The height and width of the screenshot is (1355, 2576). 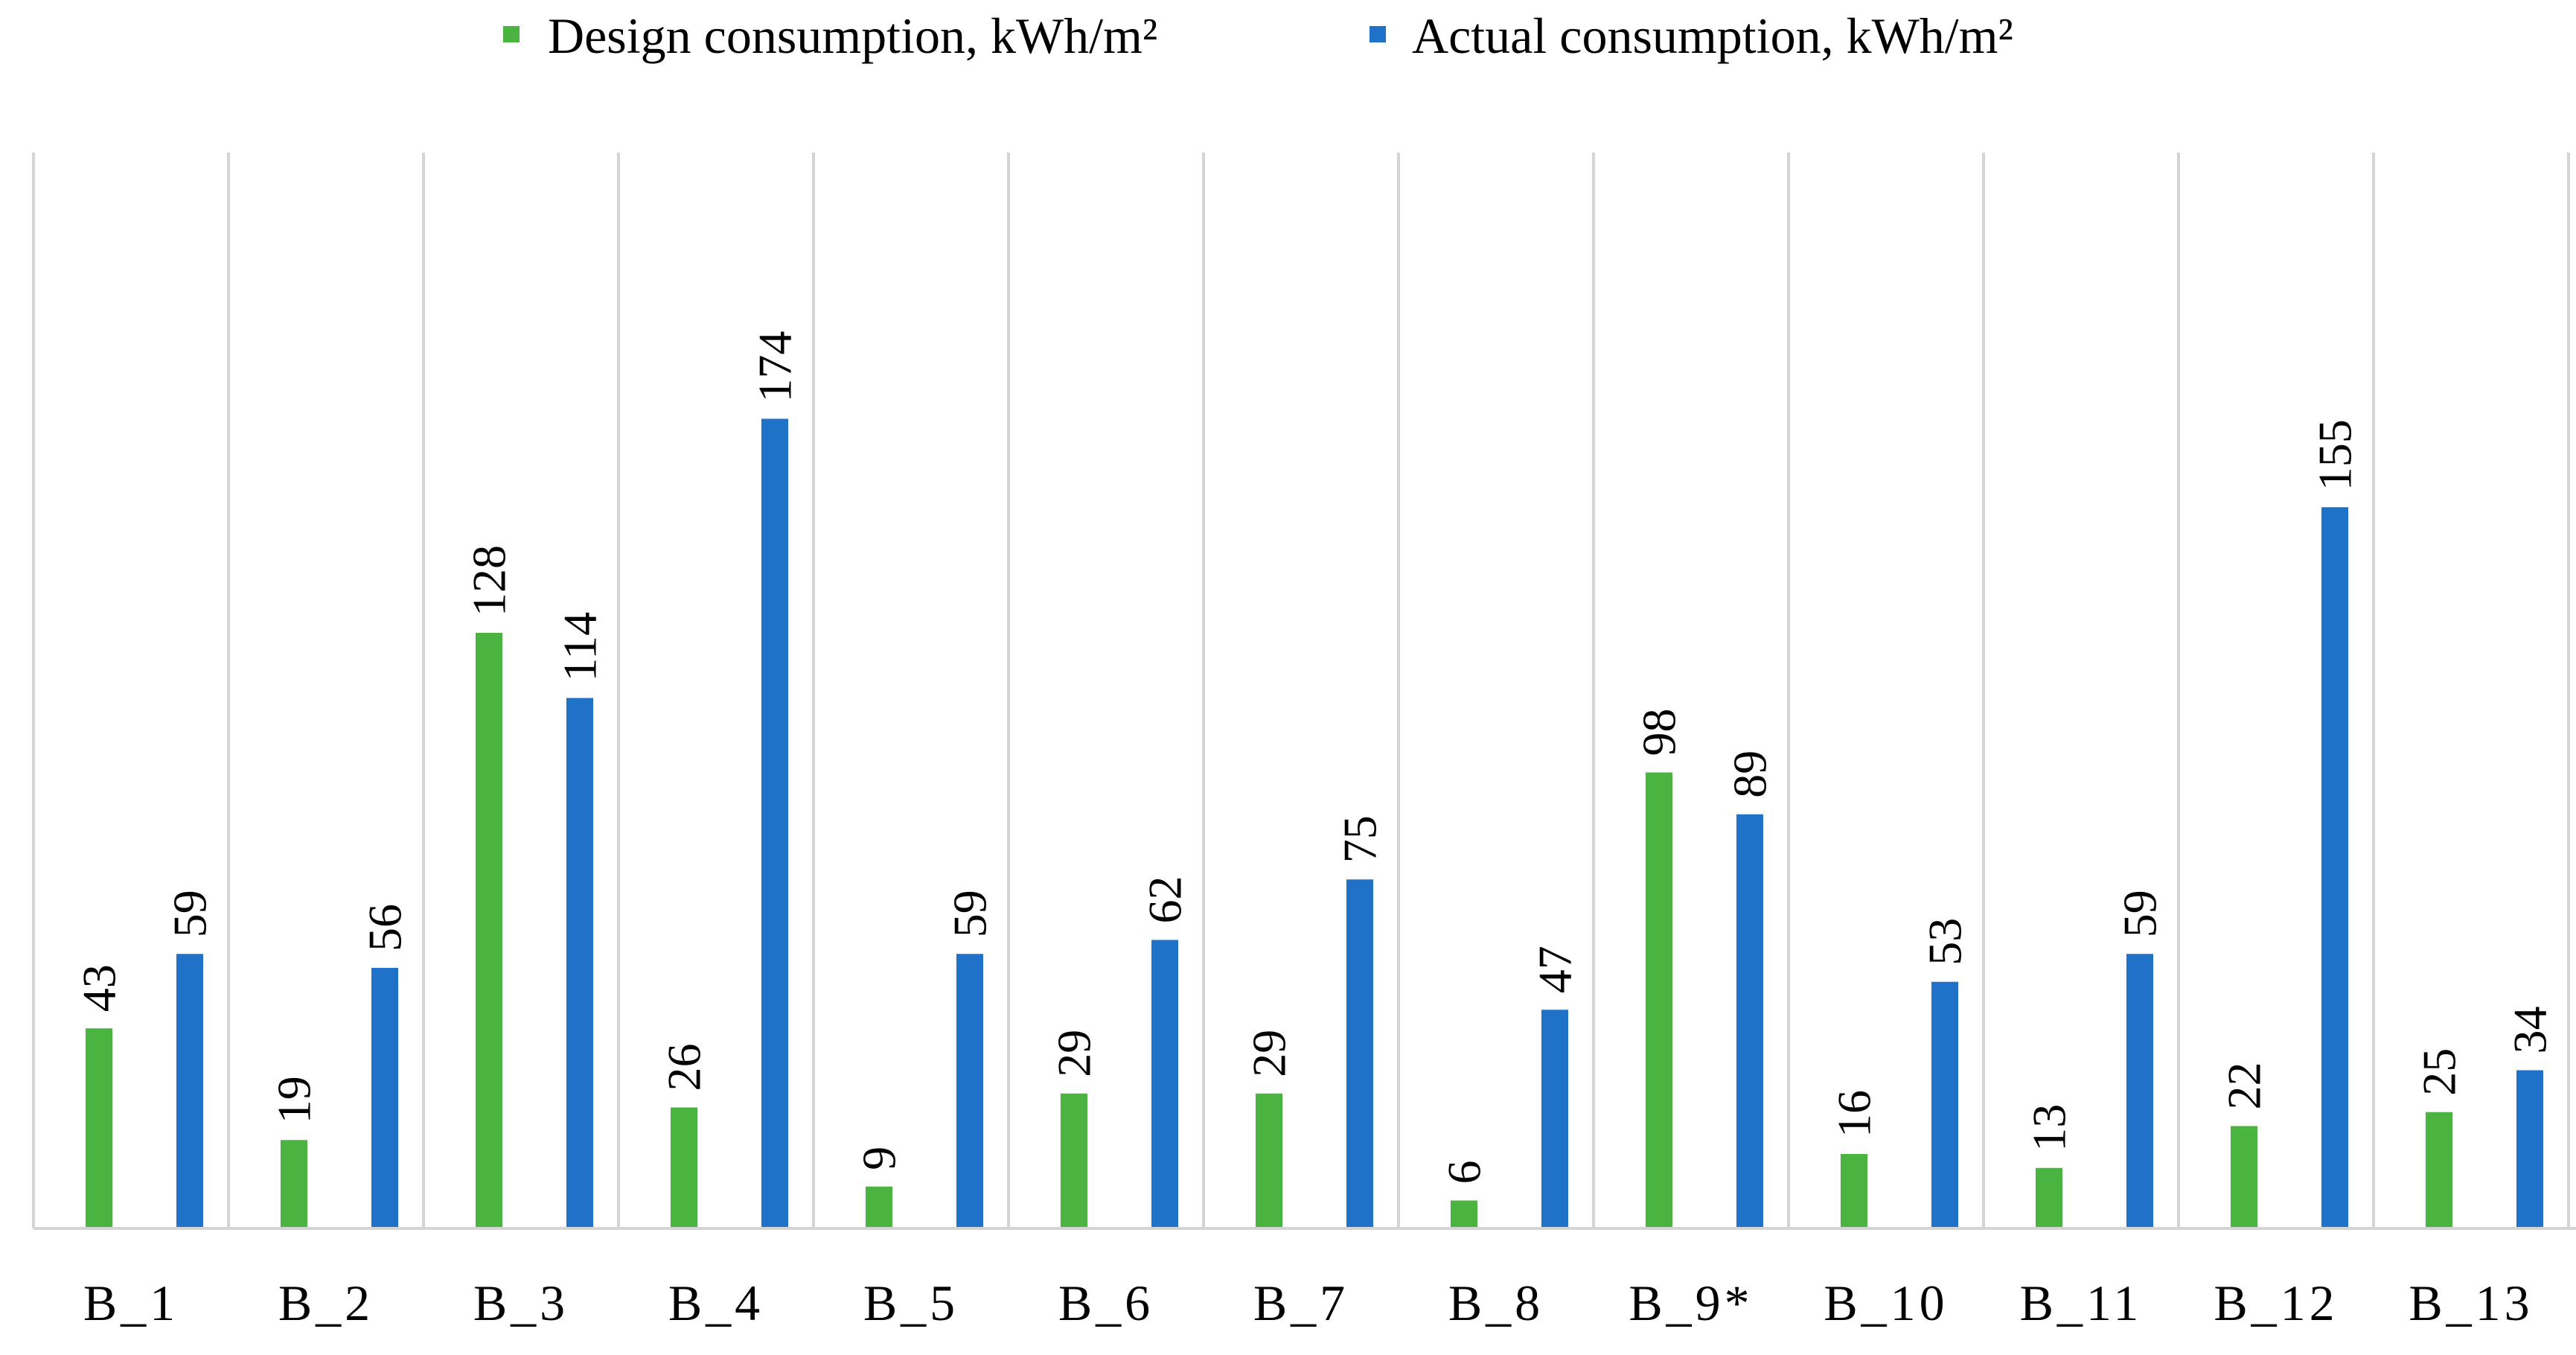 What do you see at coordinates (1496, 1303) in the screenshot?
I see `x-tick-label-B_8: B_8` at bounding box center [1496, 1303].